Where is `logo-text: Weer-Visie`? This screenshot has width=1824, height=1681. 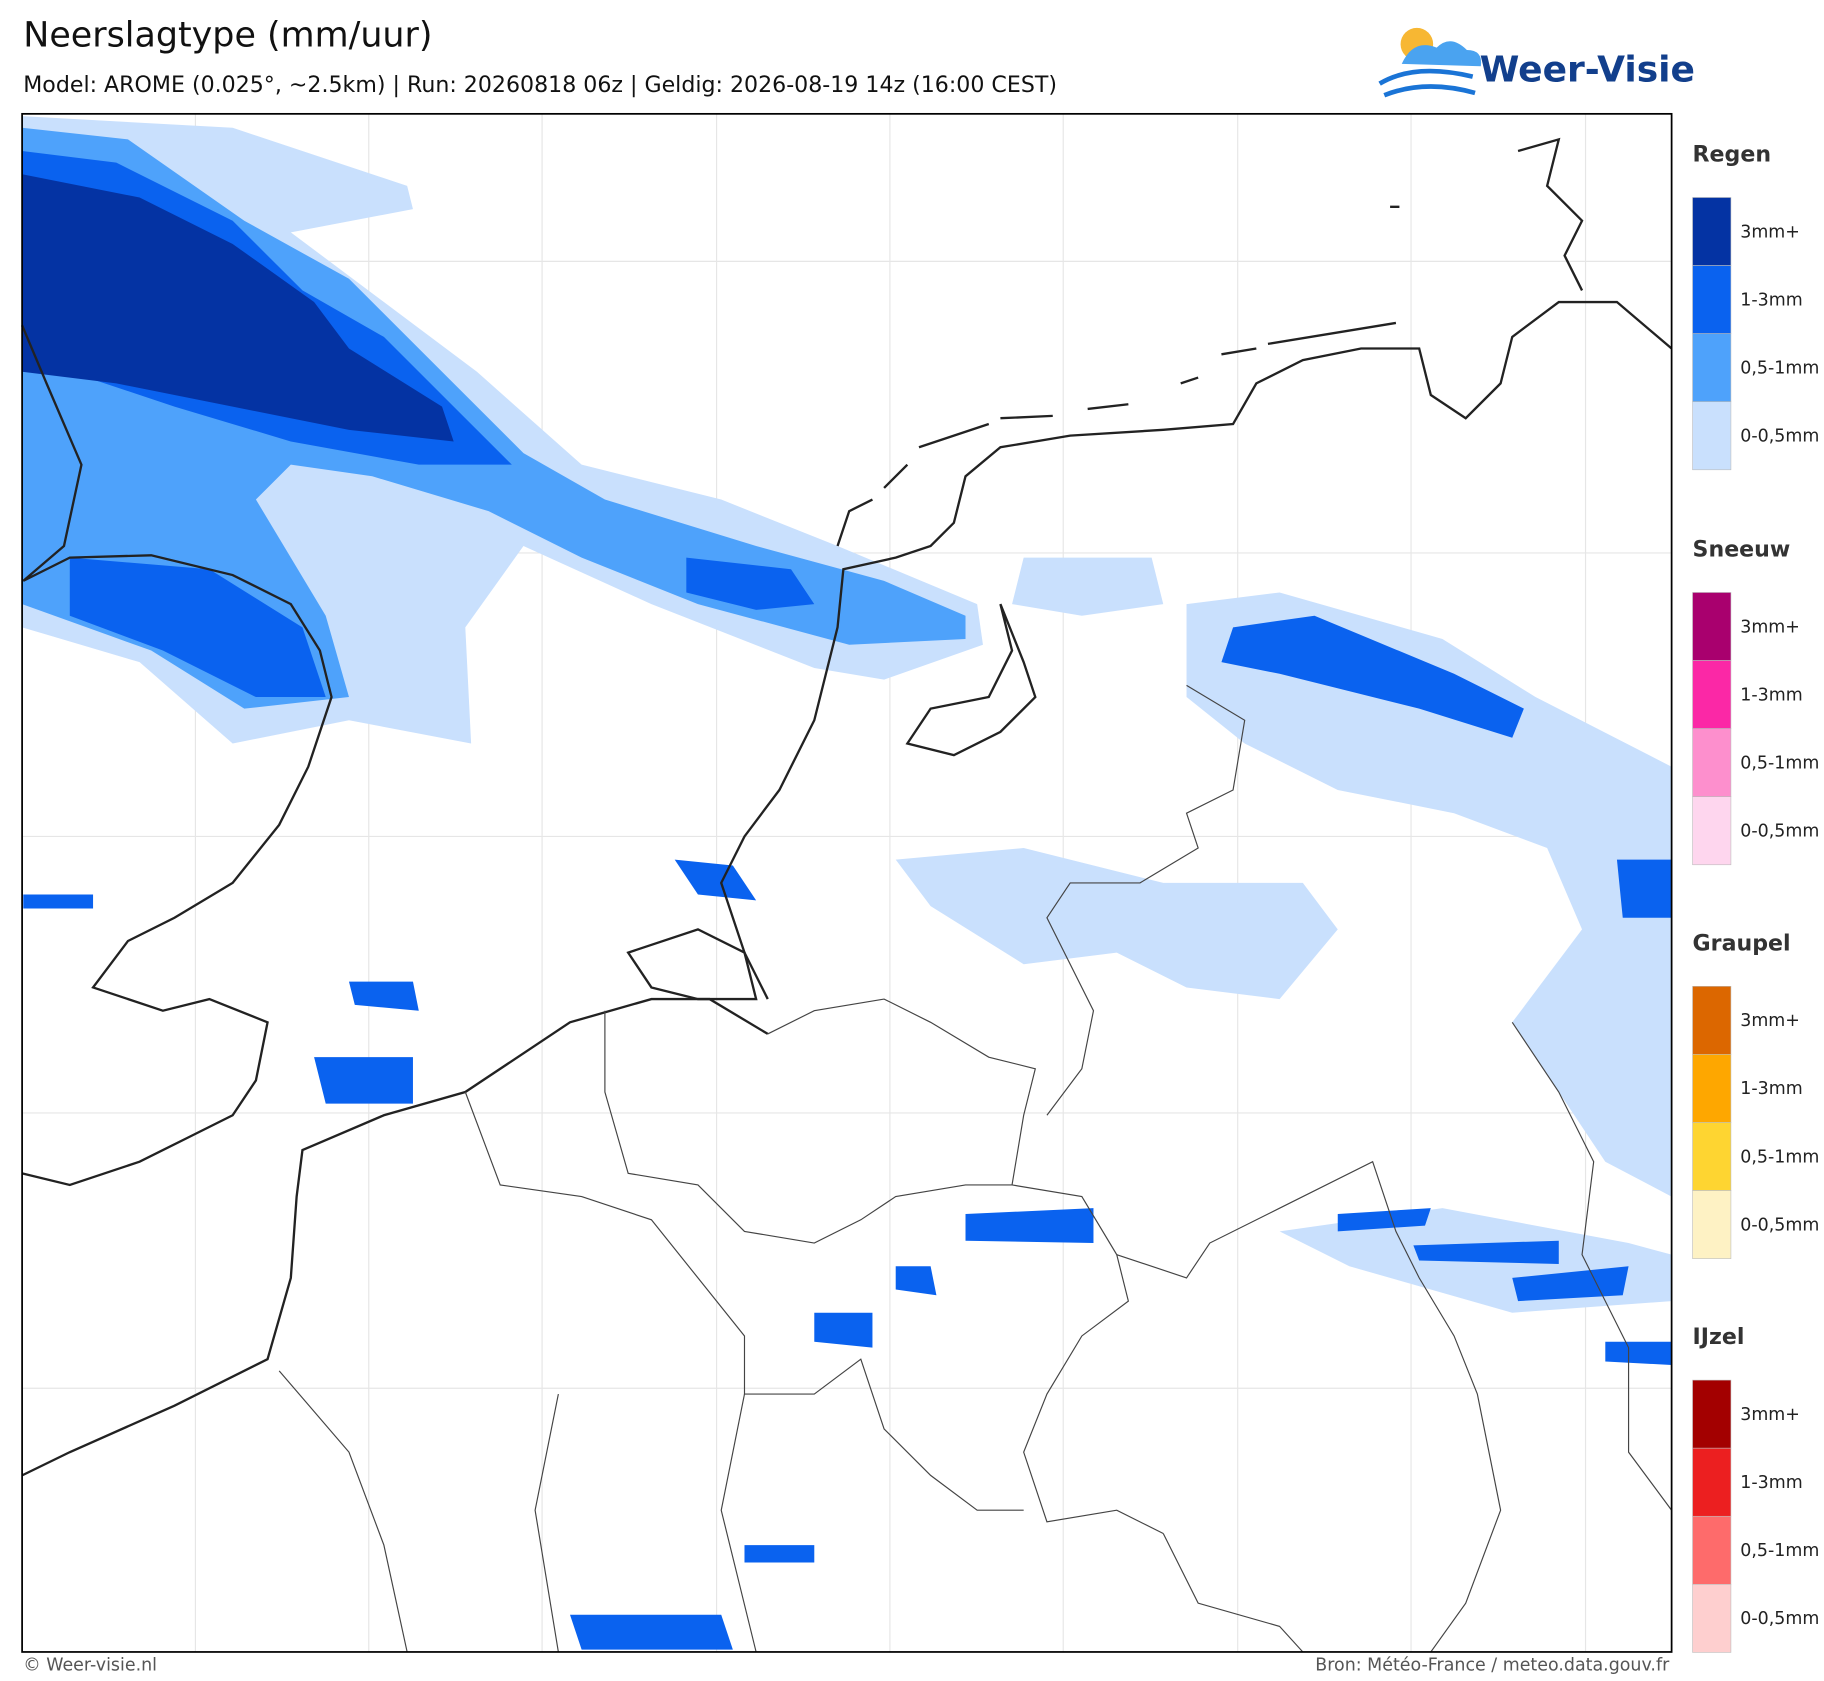 logo-text: Weer-Visie is located at coordinates (1587, 69).